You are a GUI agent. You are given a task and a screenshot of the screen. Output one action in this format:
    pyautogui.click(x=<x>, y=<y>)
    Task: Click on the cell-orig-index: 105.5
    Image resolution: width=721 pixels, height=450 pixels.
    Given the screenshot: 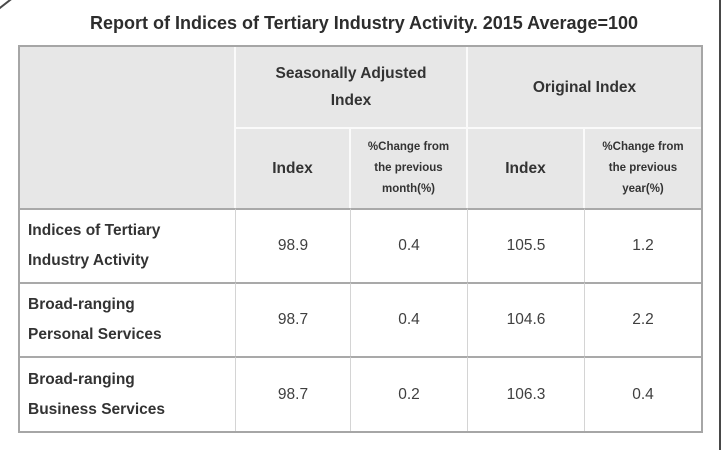 What is the action you would take?
    pyautogui.click(x=526, y=245)
    